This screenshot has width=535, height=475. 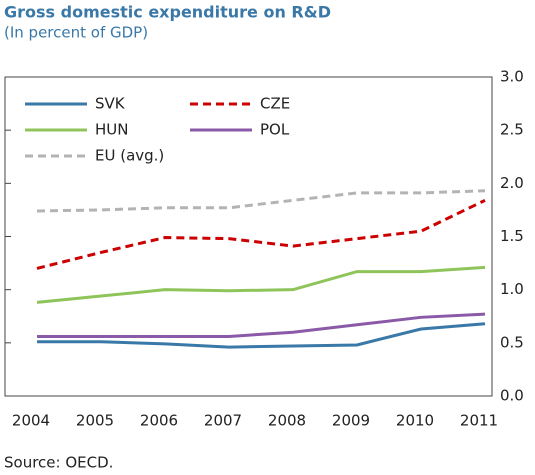 I want to click on y-tick-label: 2.5, so click(x=512, y=130).